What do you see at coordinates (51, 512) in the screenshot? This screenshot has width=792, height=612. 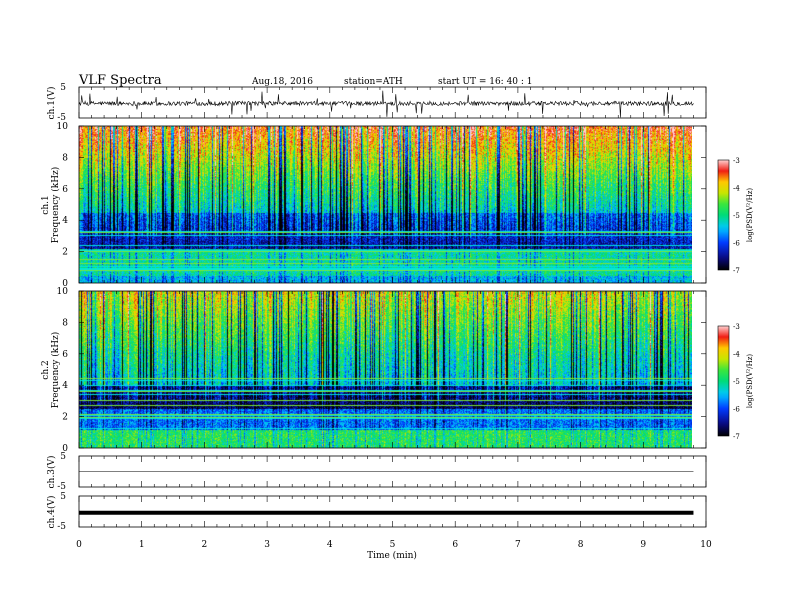 I see `ch4-waveform-ylabel: ch.4(V)` at bounding box center [51, 512].